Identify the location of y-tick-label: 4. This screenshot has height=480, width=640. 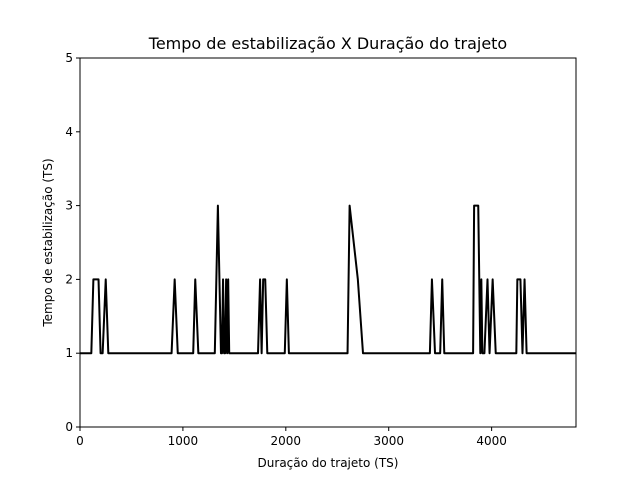
(69, 132).